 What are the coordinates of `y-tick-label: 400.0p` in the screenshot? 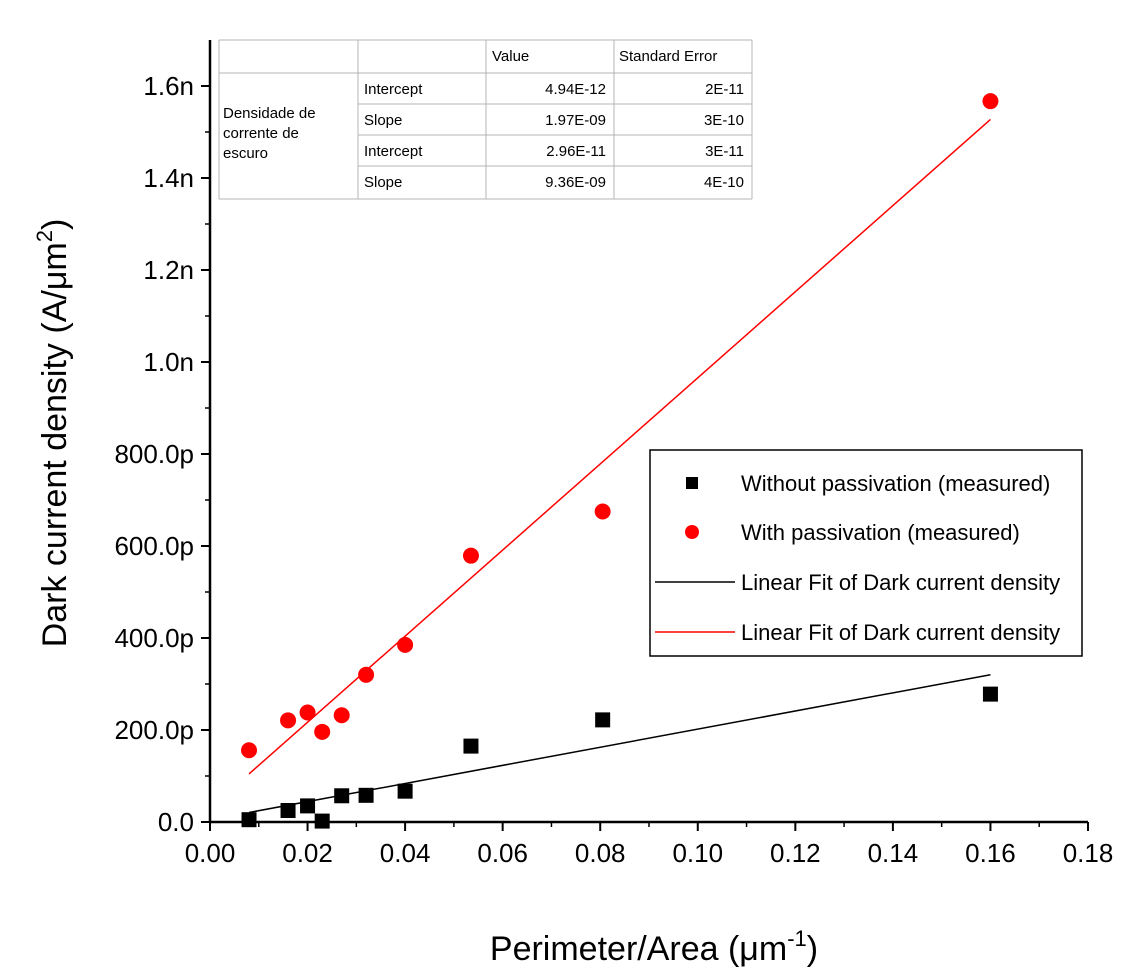 It's located at (154, 638).